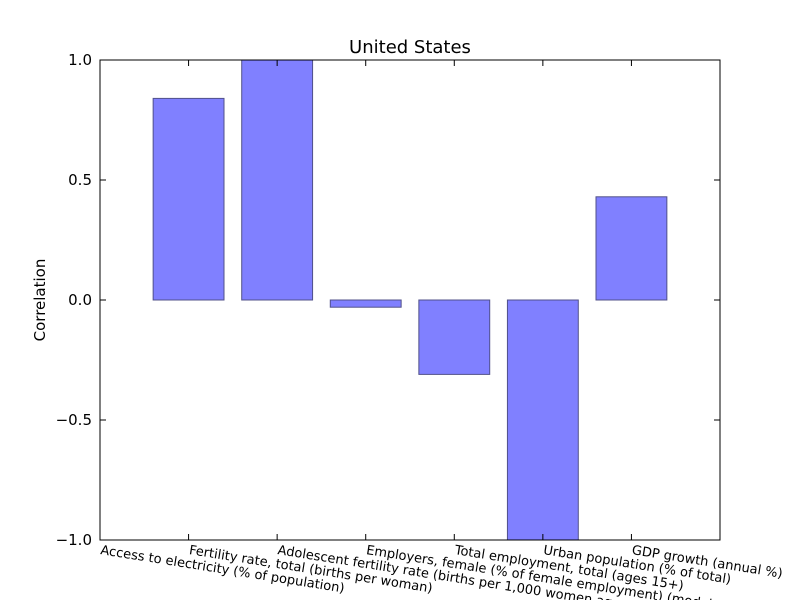  I want to click on chart-title: United States, so click(410, 47).